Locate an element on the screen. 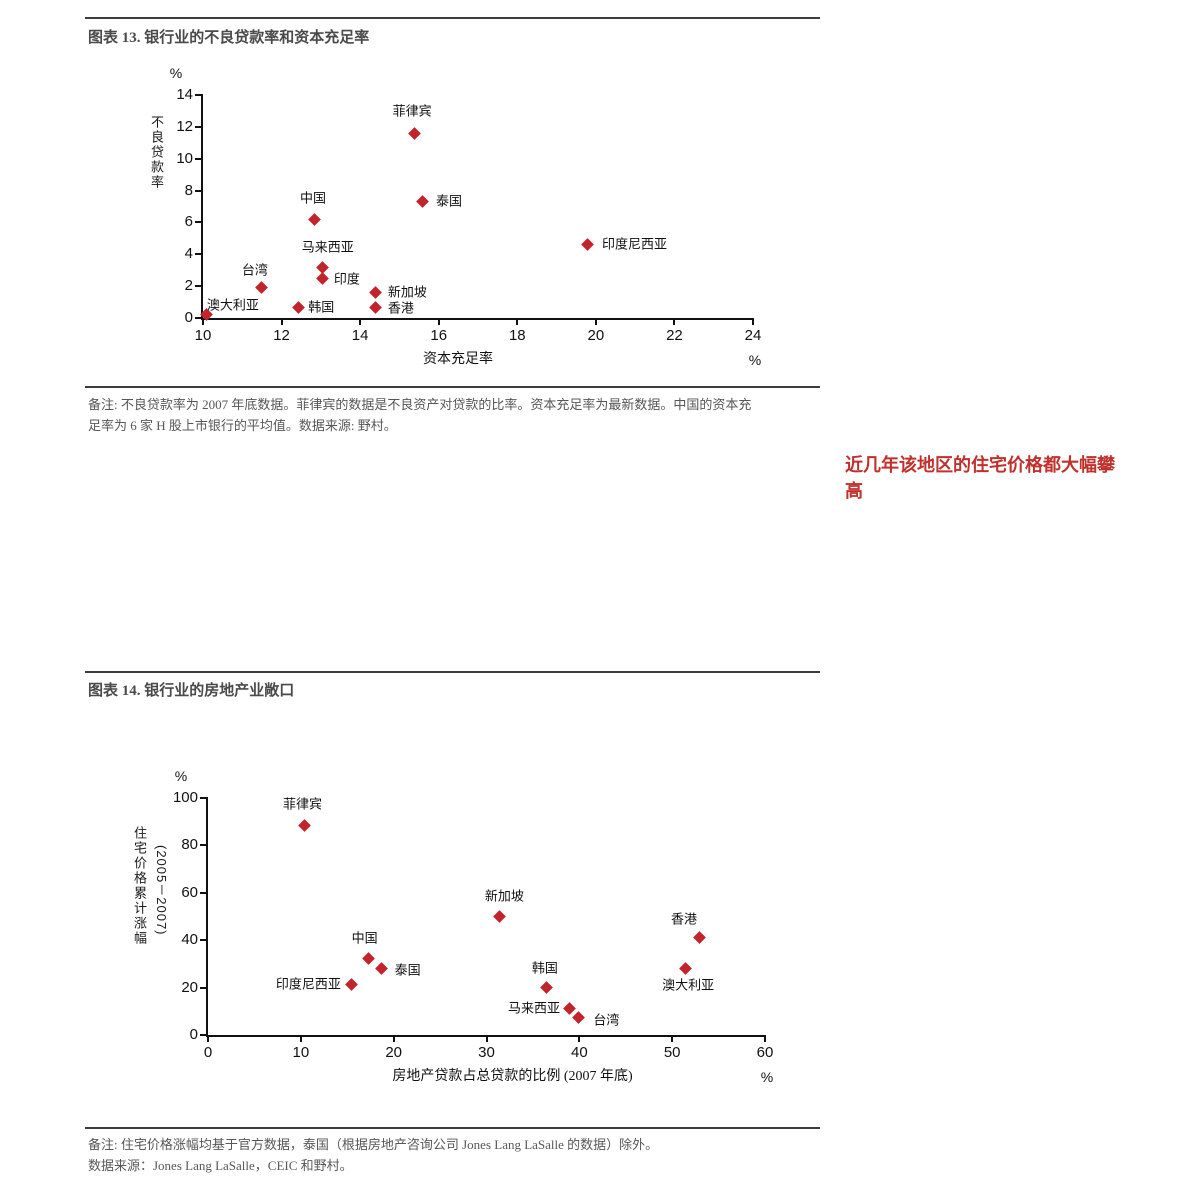 This screenshot has width=1191, height=1193. callout-line1: 近几年该地区的住宅价格都大幅攀 is located at coordinates (980, 465).